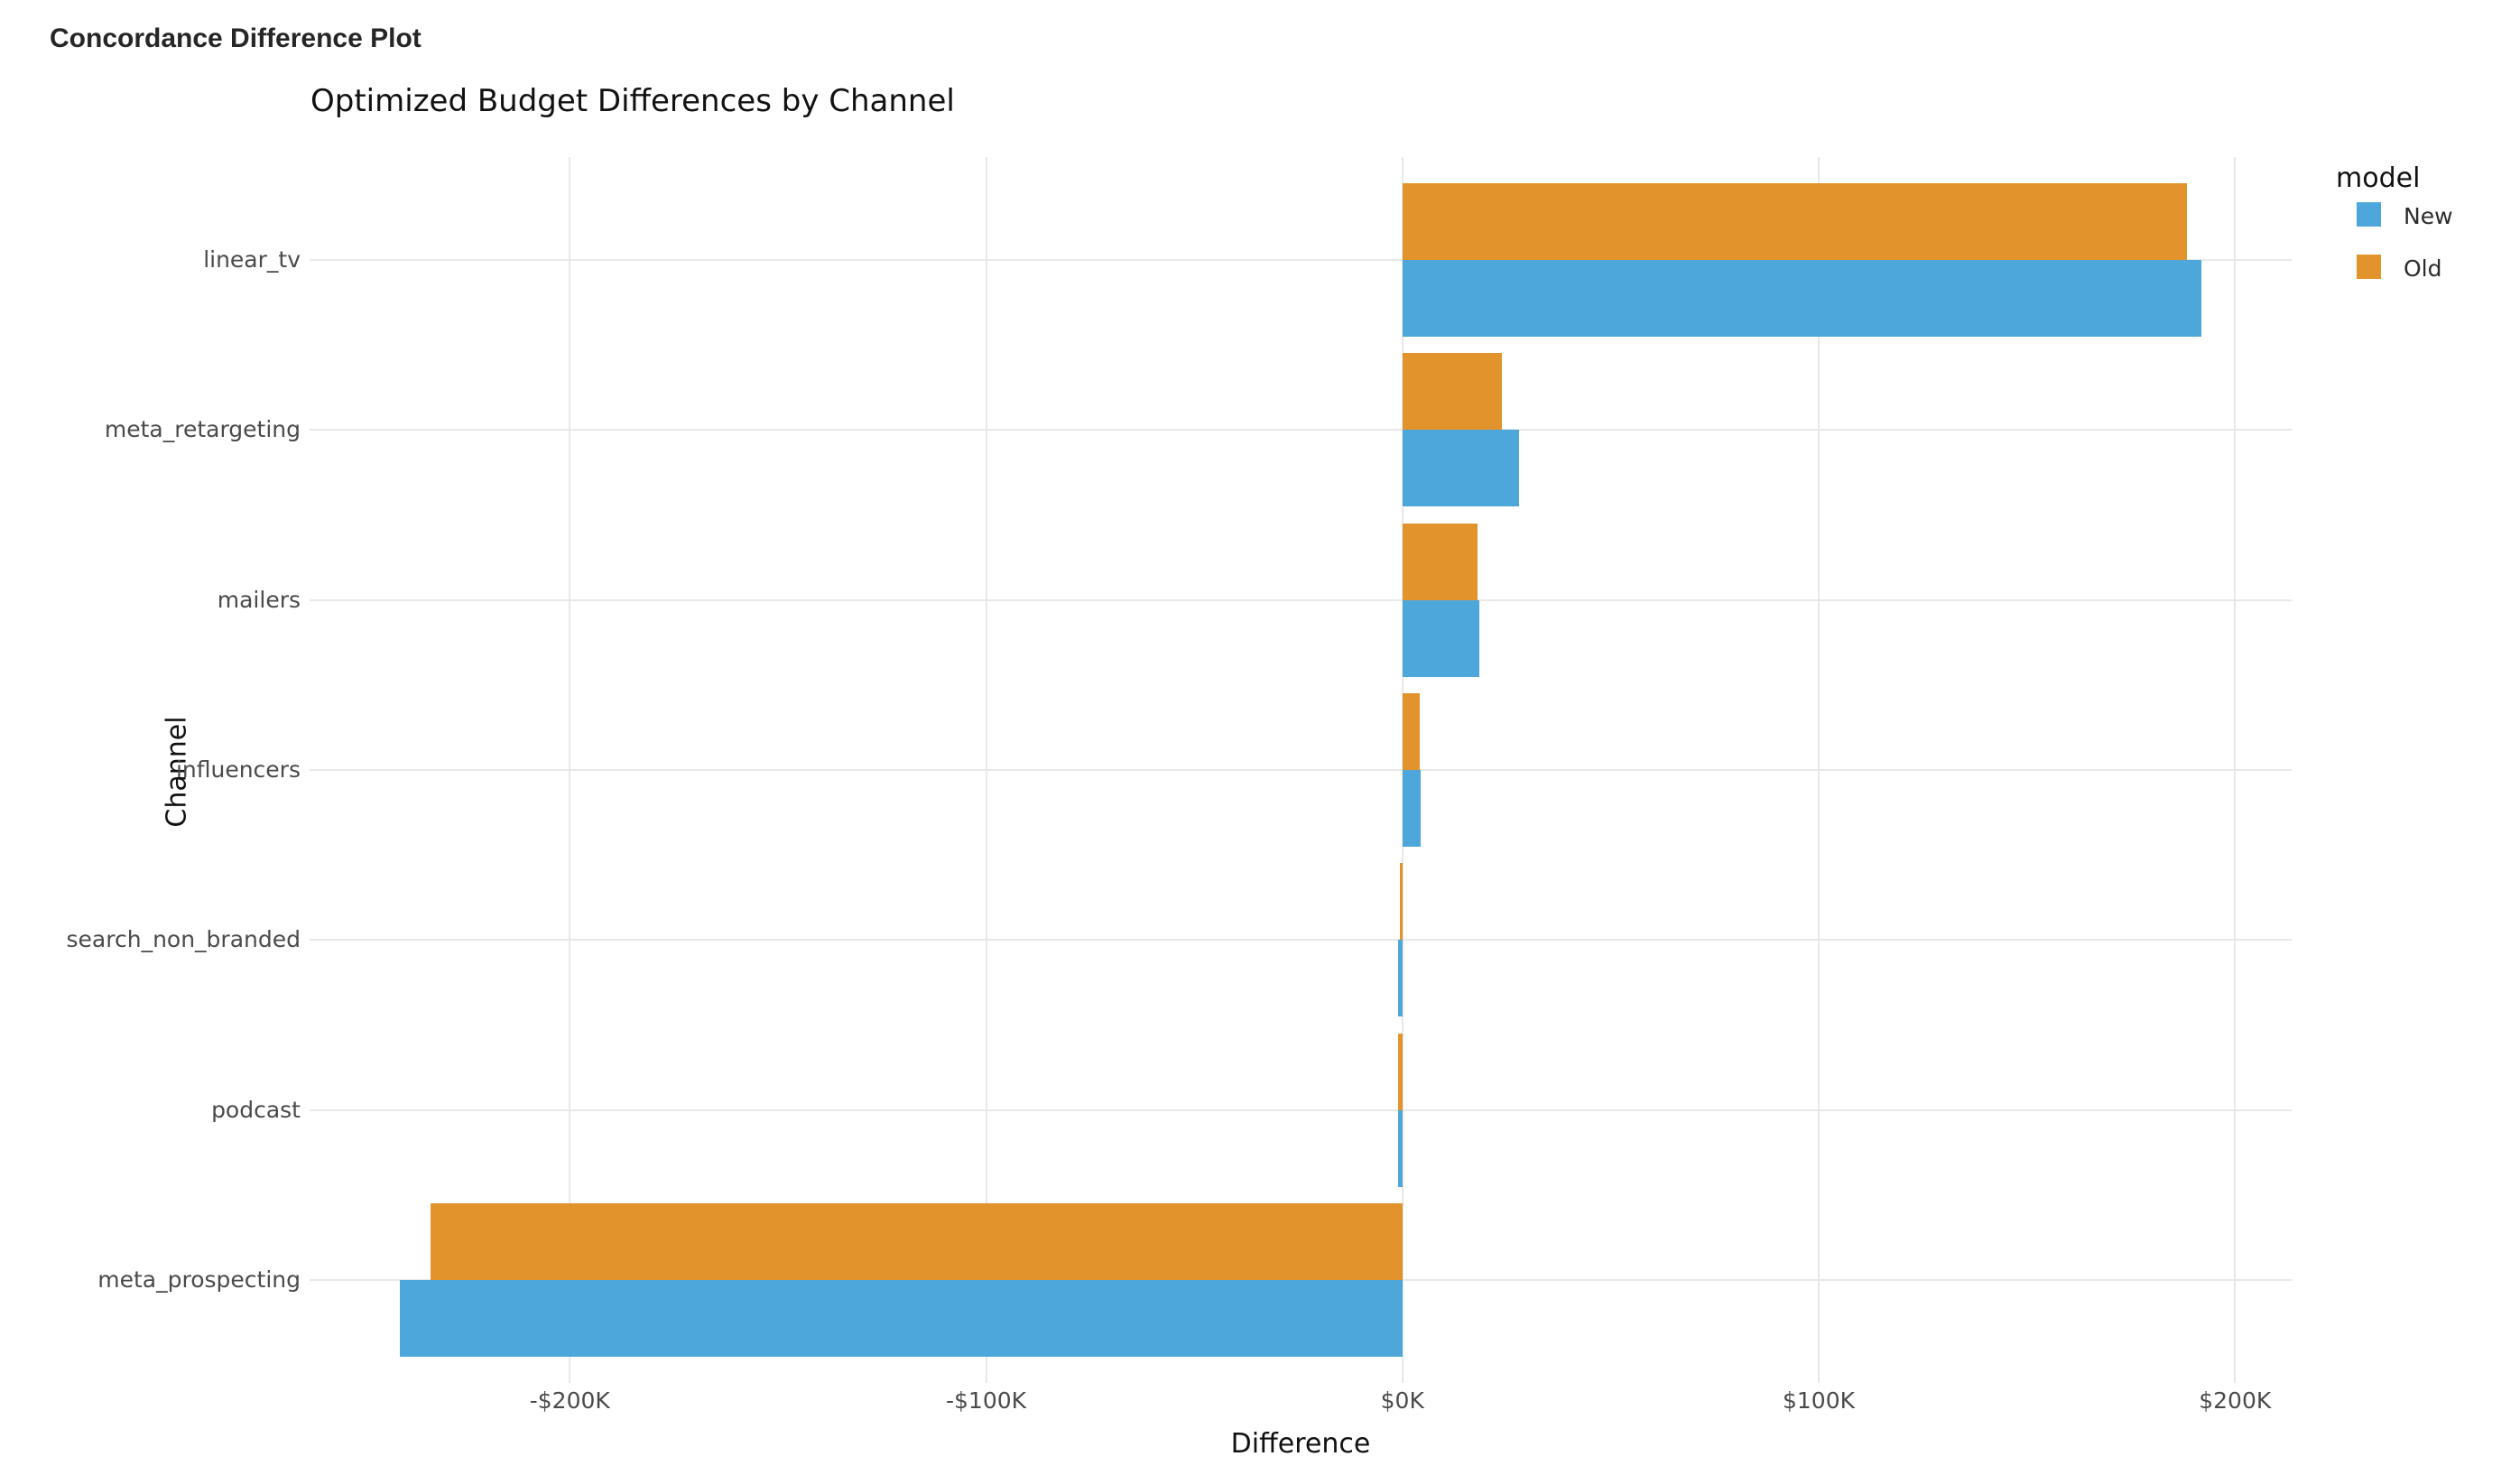 The image size is (2520, 1475). Describe the element at coordinates (1411, 731) in the screenshot. I see `bar-old-influencers` at that location.